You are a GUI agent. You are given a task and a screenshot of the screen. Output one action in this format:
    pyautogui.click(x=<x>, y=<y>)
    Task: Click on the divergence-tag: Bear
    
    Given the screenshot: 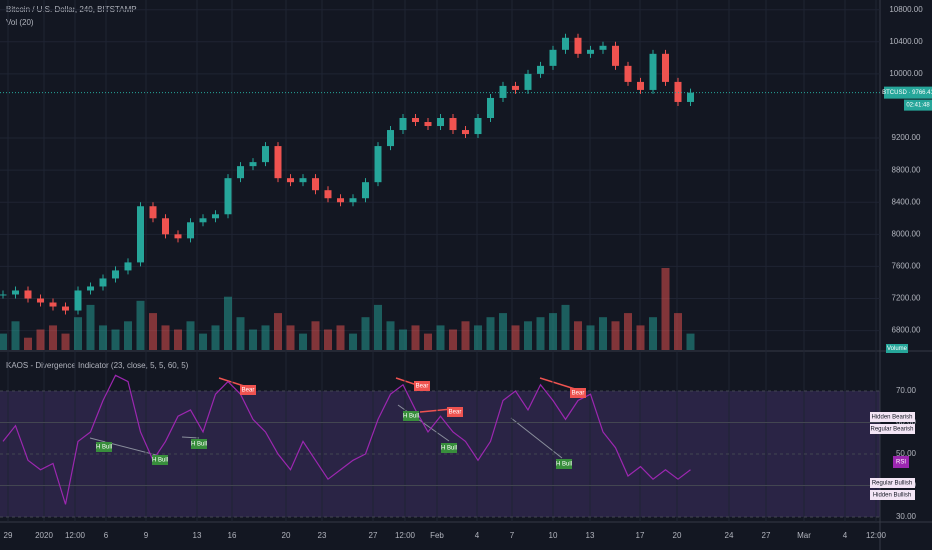 What is the action you would take?
    pyautogui.click(x=422, y=387)
    